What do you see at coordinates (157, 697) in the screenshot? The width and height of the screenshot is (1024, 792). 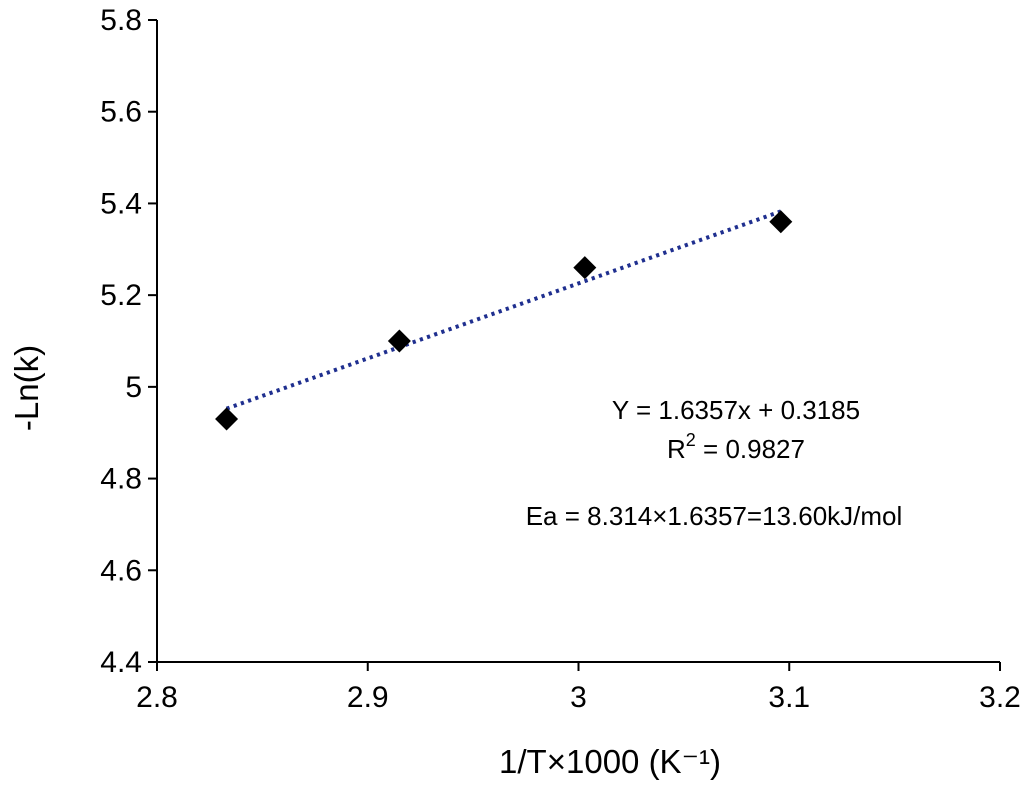 I see `x-tick-label: 2.8` at bounding box center [157, 697].